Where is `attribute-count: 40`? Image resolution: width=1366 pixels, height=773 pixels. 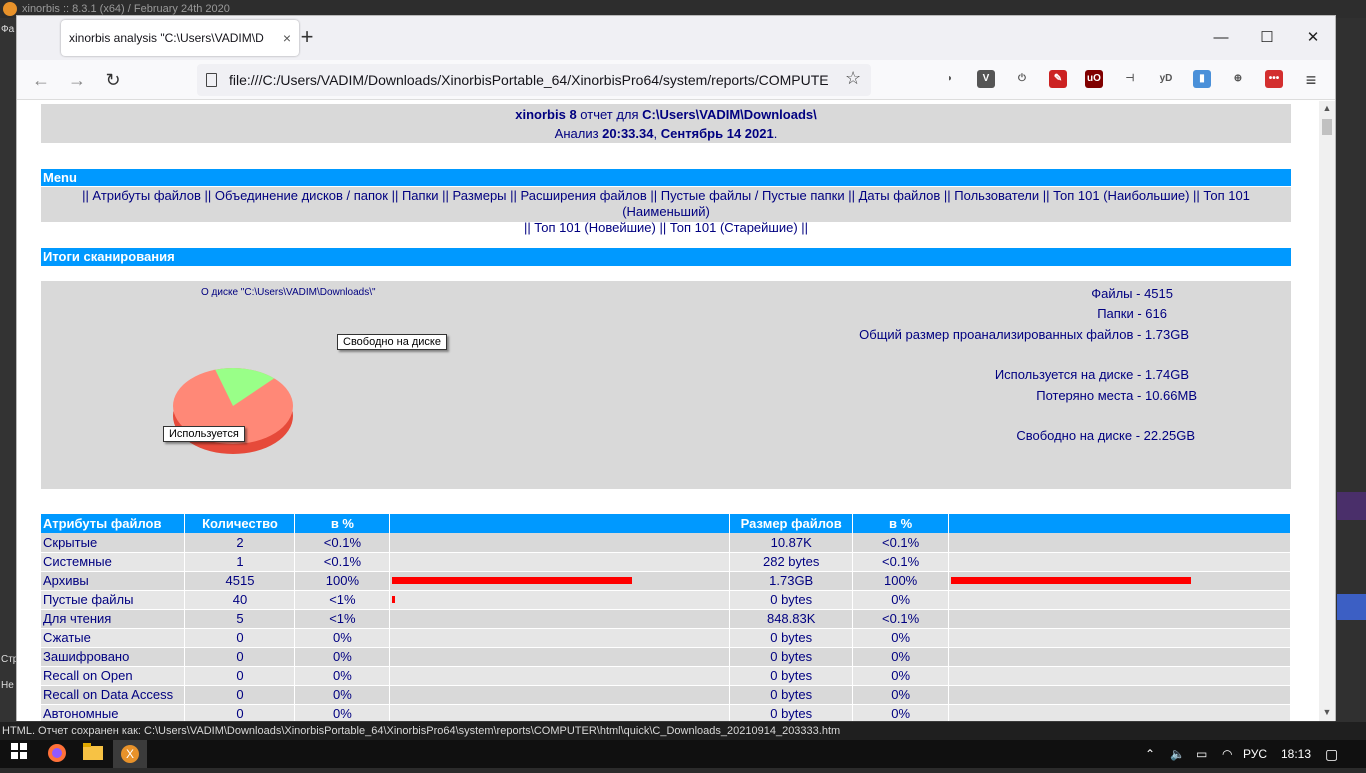 attribute-count: 40 is located at coordinates (240, 600).